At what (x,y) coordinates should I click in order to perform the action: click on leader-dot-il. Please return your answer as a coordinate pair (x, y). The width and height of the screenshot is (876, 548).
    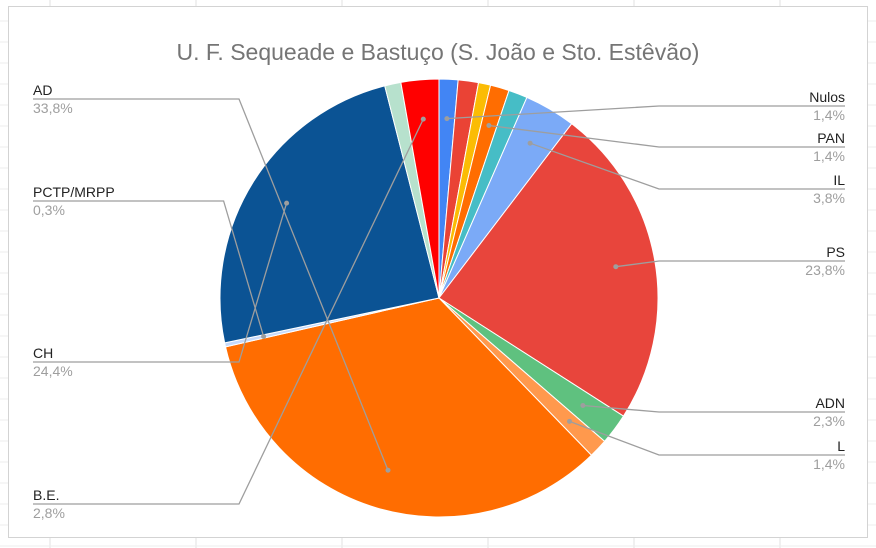
    Looking at the image, I should click on (530, 143).